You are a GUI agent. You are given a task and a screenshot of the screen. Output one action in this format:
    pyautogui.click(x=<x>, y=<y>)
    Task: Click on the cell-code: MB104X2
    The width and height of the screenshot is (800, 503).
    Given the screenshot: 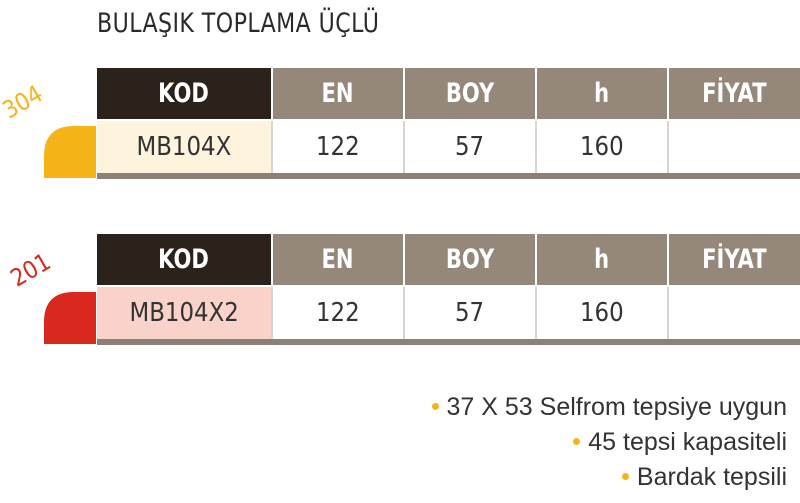 What is the action you would take?
    pyautogui.click(x=185, y=316)
    